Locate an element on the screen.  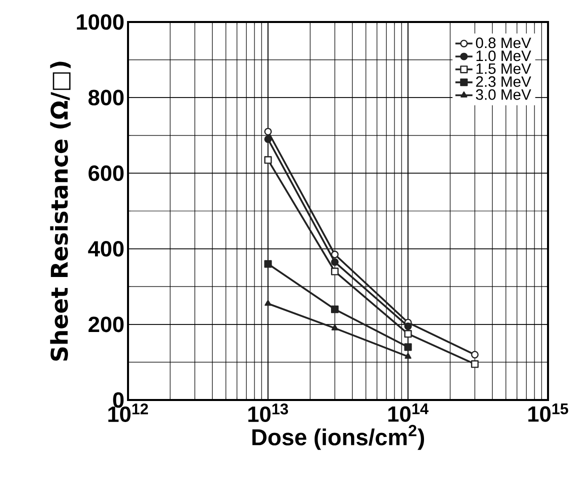
legend-label: 1.0 MeV is located at coordinates (504, 56).